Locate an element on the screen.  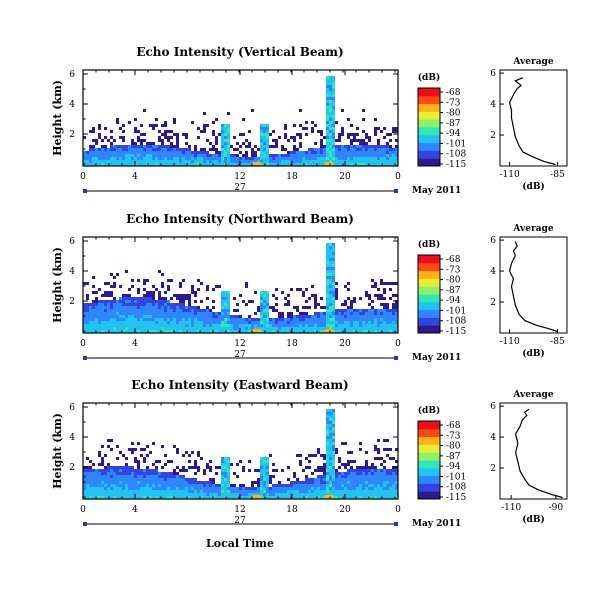
colorbar-tick-label: -108 is located at coordinates (456, 322).